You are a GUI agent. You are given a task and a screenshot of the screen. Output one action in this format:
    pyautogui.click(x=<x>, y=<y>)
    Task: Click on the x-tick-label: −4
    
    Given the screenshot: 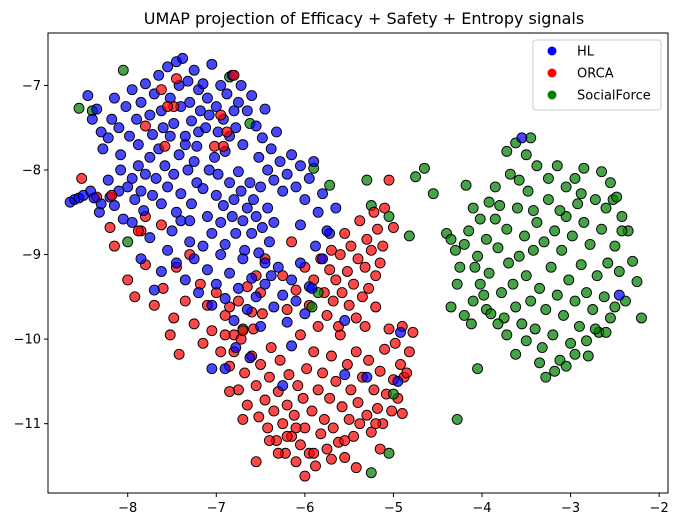 What is the action you would take?
    pyautogui.click(x=481, y=508)
    